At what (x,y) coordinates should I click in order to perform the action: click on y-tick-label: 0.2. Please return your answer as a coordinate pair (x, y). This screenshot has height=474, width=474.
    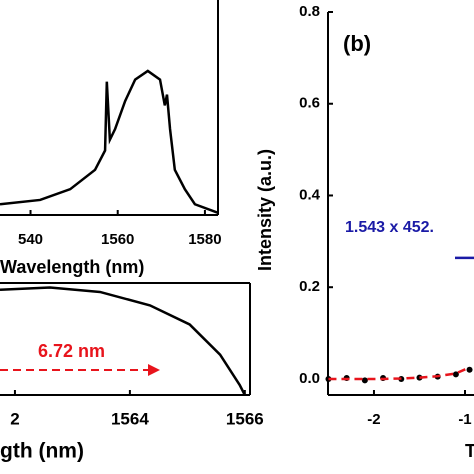
    Looking at the image, I should click on (309, 286).